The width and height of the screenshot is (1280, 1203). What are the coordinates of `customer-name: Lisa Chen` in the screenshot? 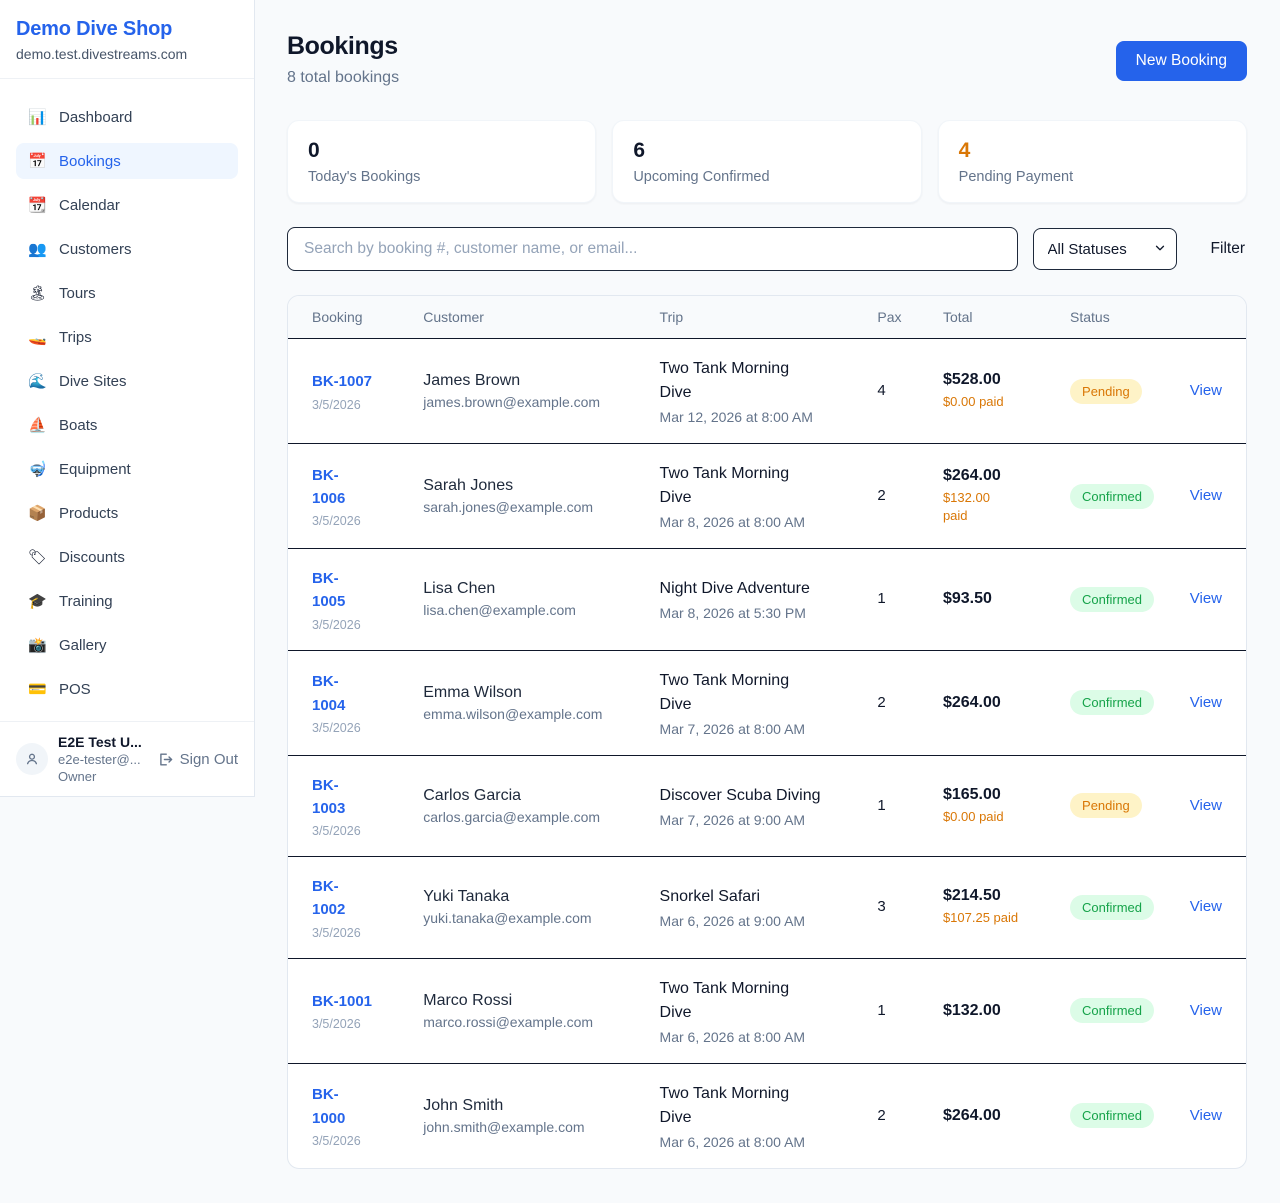 It's located at (459, 589).